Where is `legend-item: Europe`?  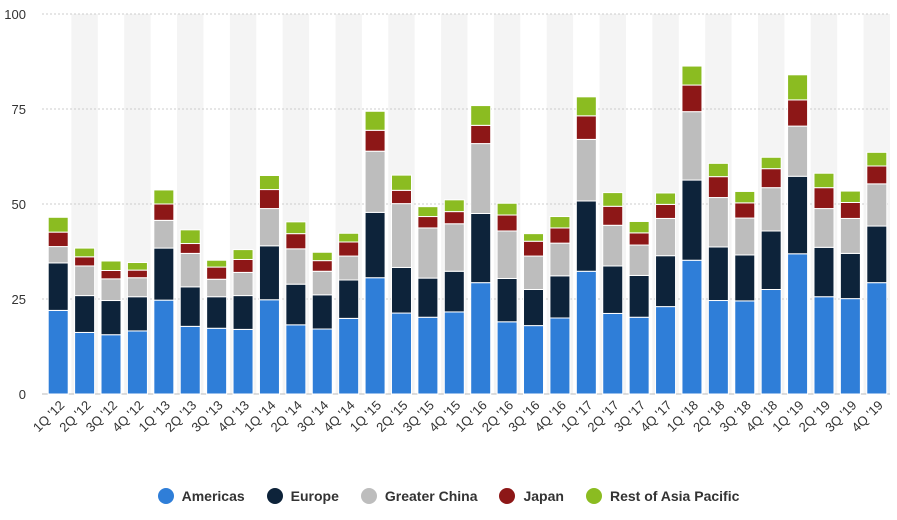
legend-item: Europe is located at coordinates (302, 496).